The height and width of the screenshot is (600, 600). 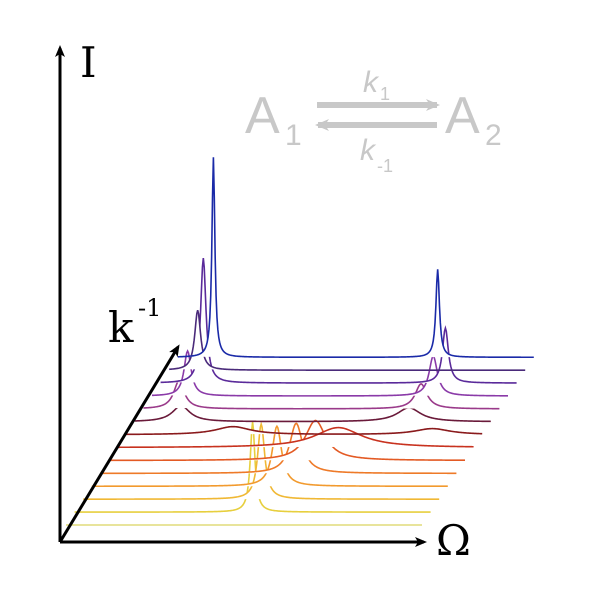 I want to click on frequency-axis-label: Ω, so click(x=453, y=540).